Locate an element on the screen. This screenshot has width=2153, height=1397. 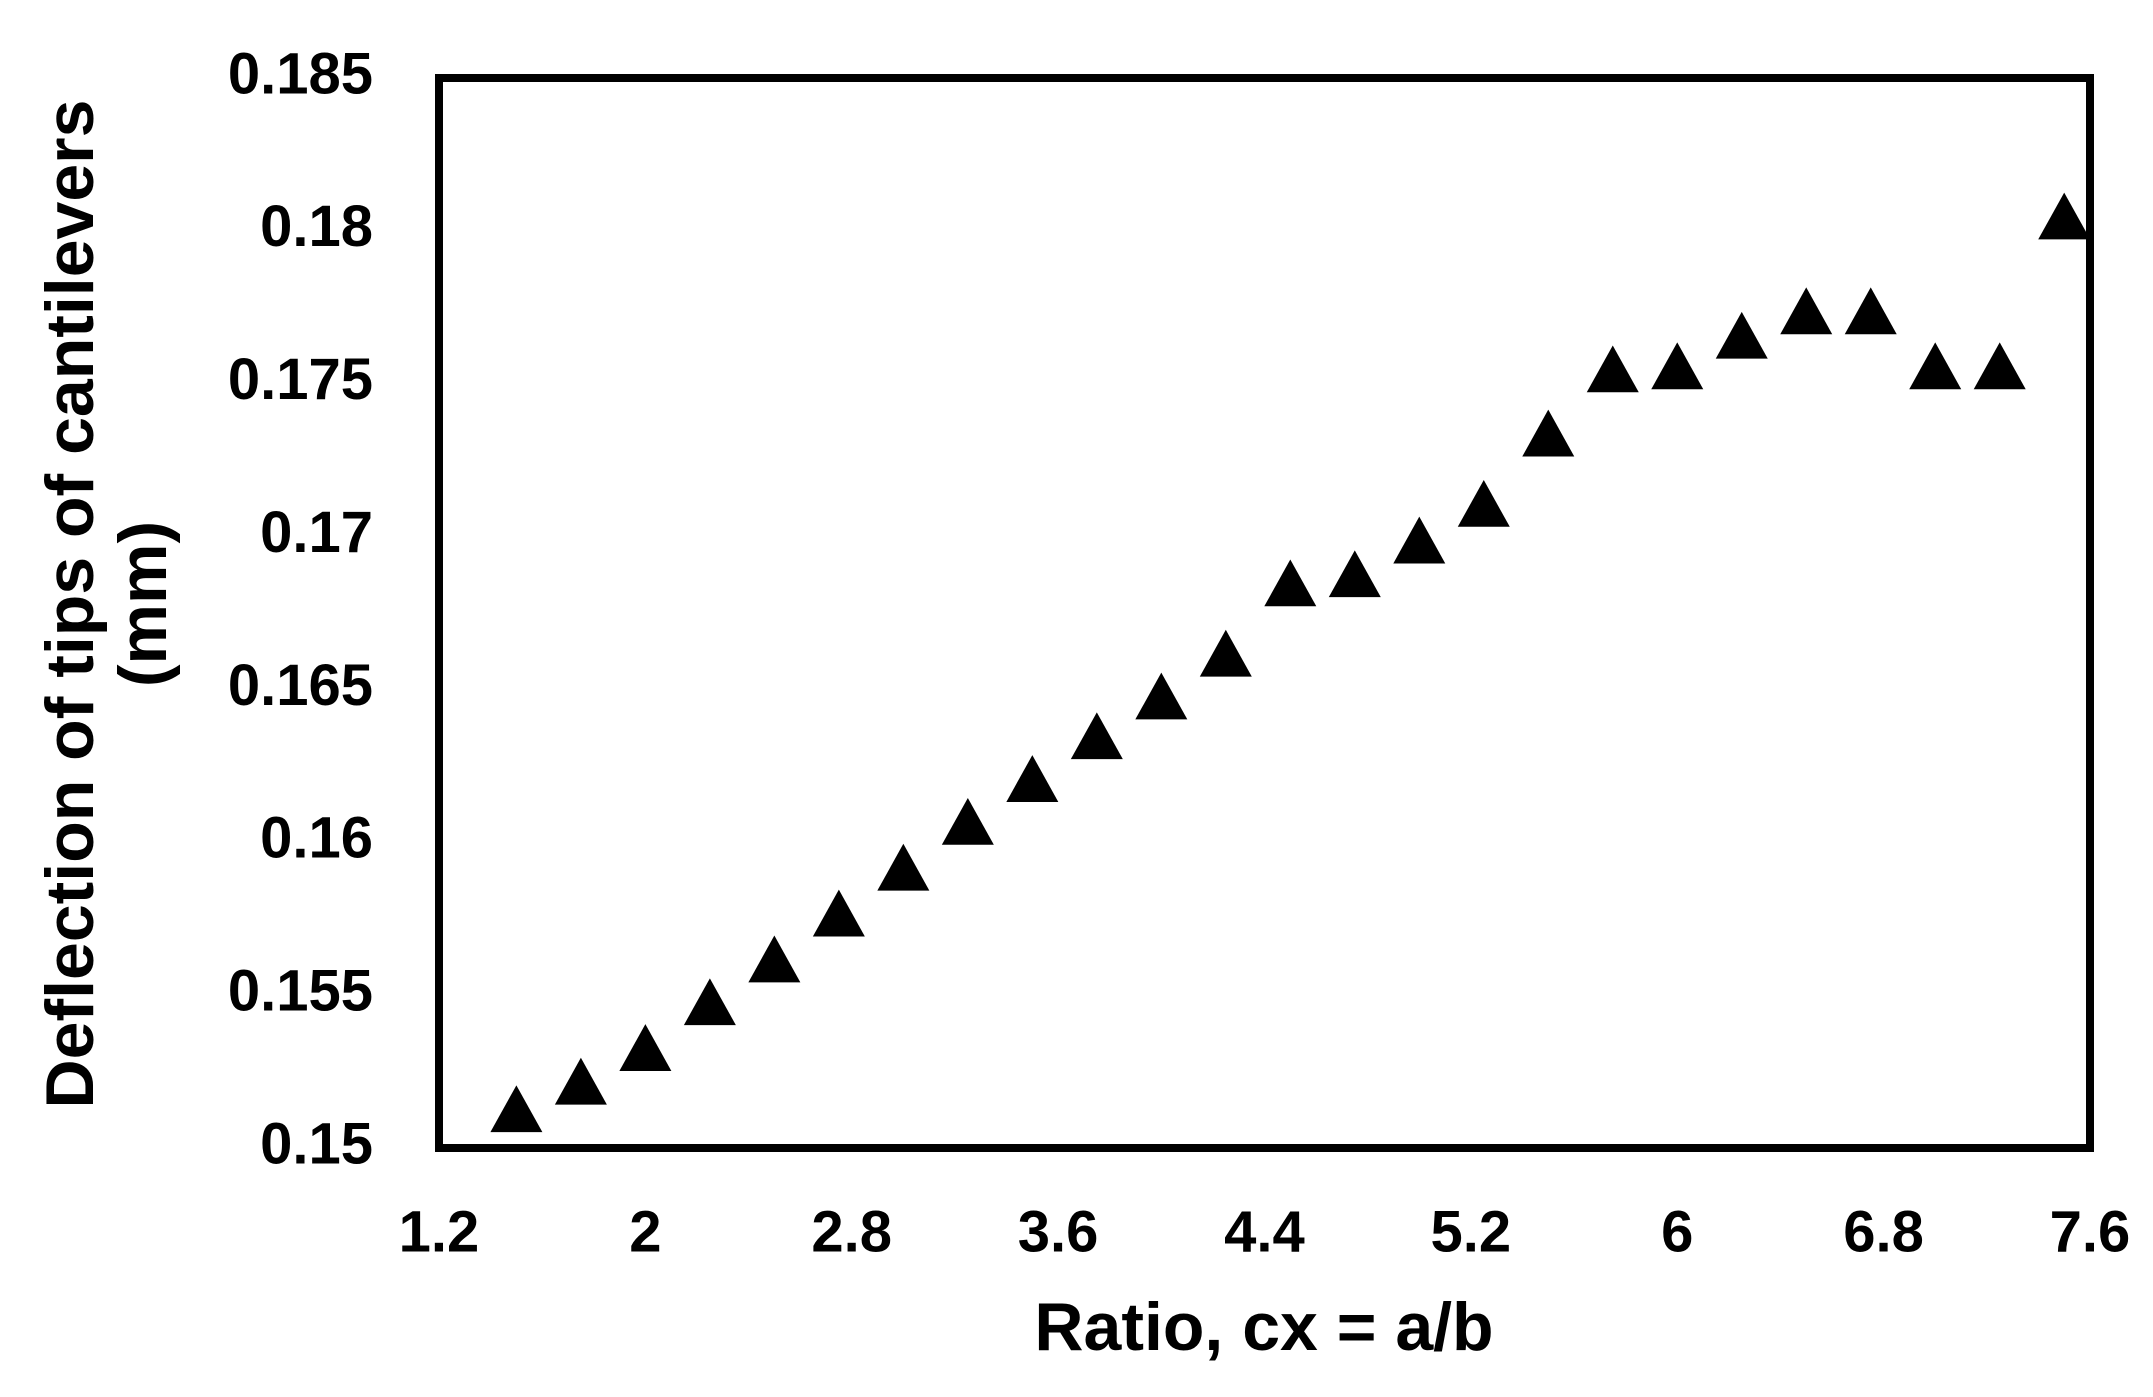
y-tick-label: 0.16 is located at coordinates (316, 838).